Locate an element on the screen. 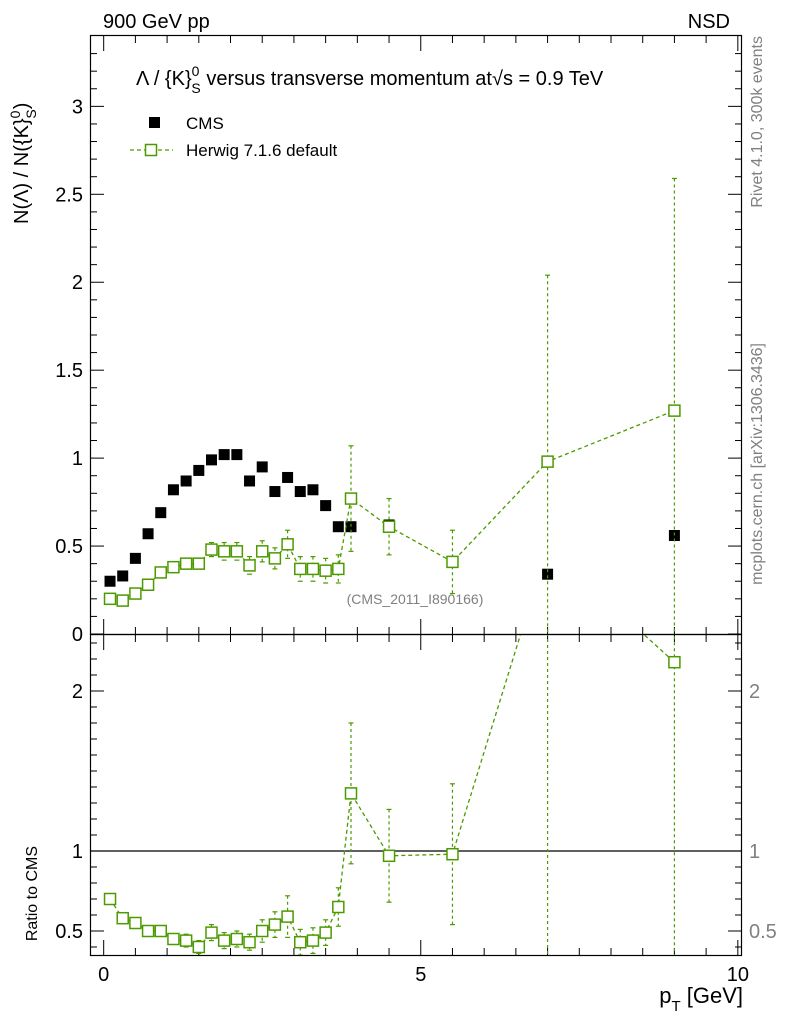 The width and height of the screenshot is (786, 1024). lower-y-tick-label-right: 0.5 is located at coordinates (763, 932).